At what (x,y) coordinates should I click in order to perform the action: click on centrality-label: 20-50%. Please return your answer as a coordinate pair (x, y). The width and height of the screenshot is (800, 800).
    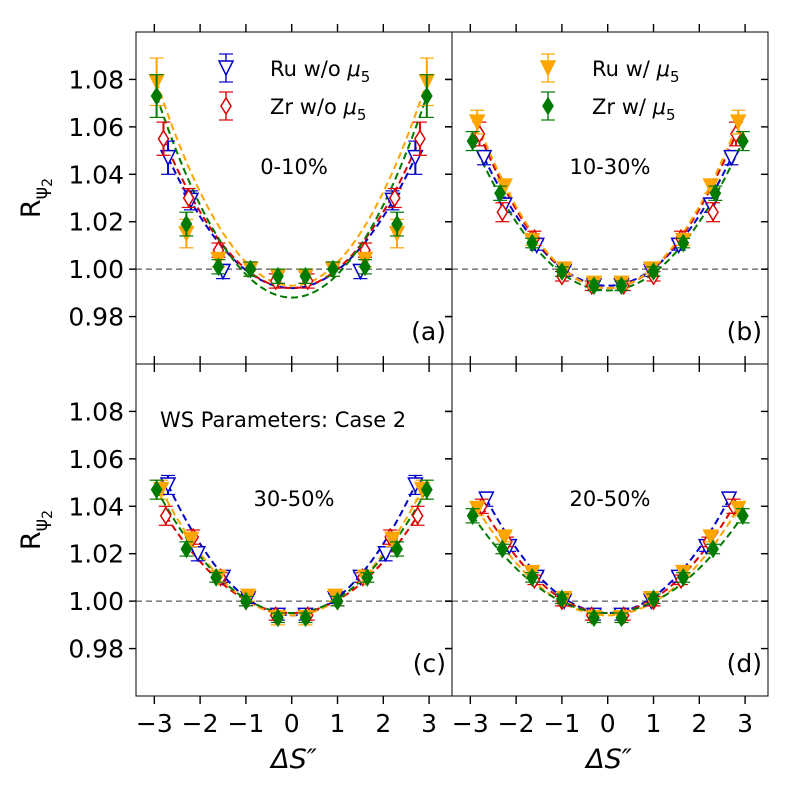
    Looking at the image, I should click on (610, 499).